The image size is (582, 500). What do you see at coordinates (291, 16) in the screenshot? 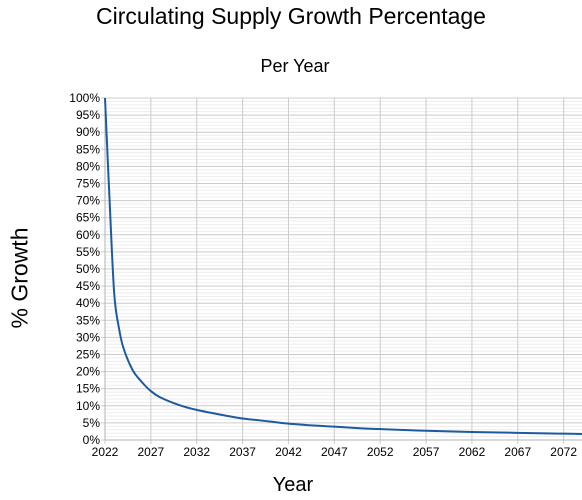
I see `chart-title: Circulating Supply Growth Percentage` at bounding box center [291, 16].